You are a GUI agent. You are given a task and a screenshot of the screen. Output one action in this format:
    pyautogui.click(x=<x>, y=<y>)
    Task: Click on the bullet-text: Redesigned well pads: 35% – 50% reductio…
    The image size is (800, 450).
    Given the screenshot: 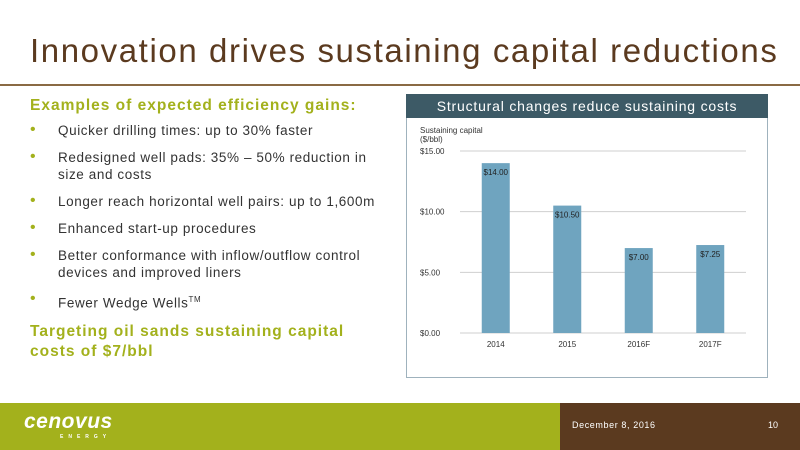 What is the action you would take?
    pyautogui.click(x=212, y=166)
    